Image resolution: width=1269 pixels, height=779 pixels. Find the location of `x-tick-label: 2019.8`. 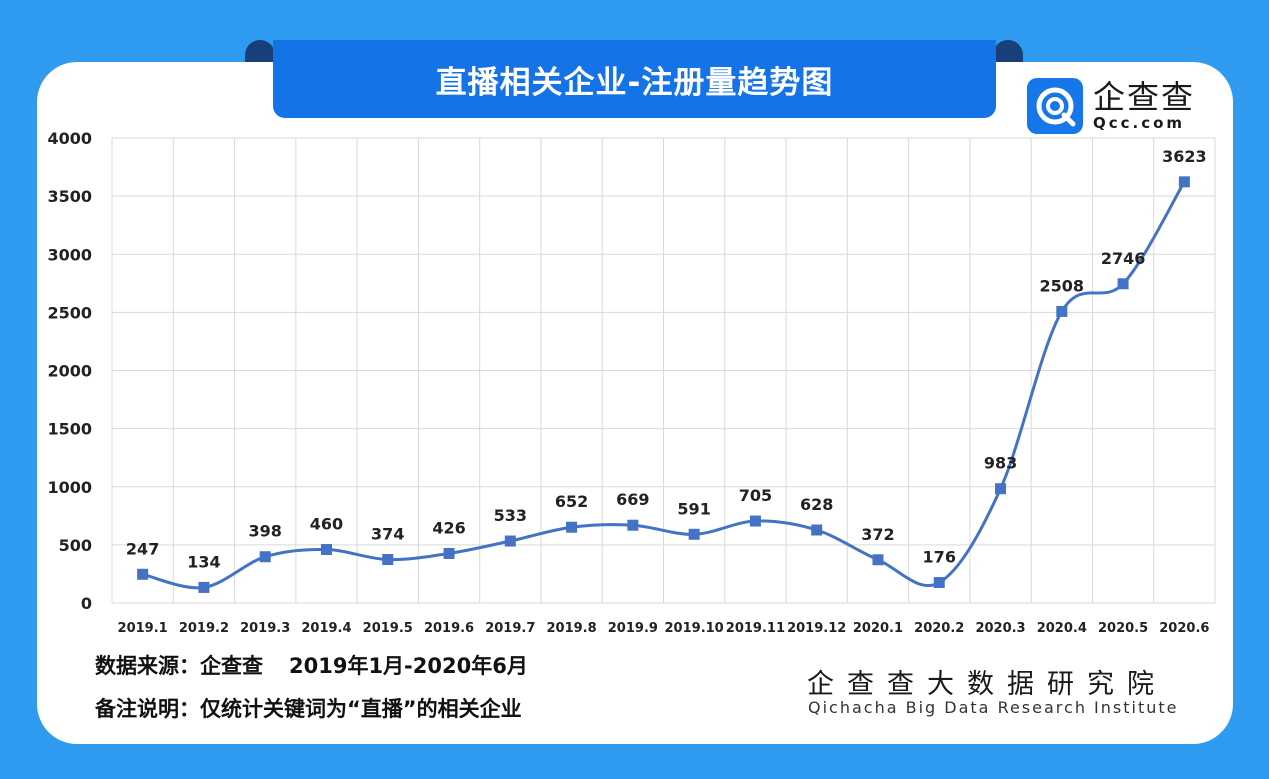

x-tick-label: 2019.8 is located at coordinates (571, 628).